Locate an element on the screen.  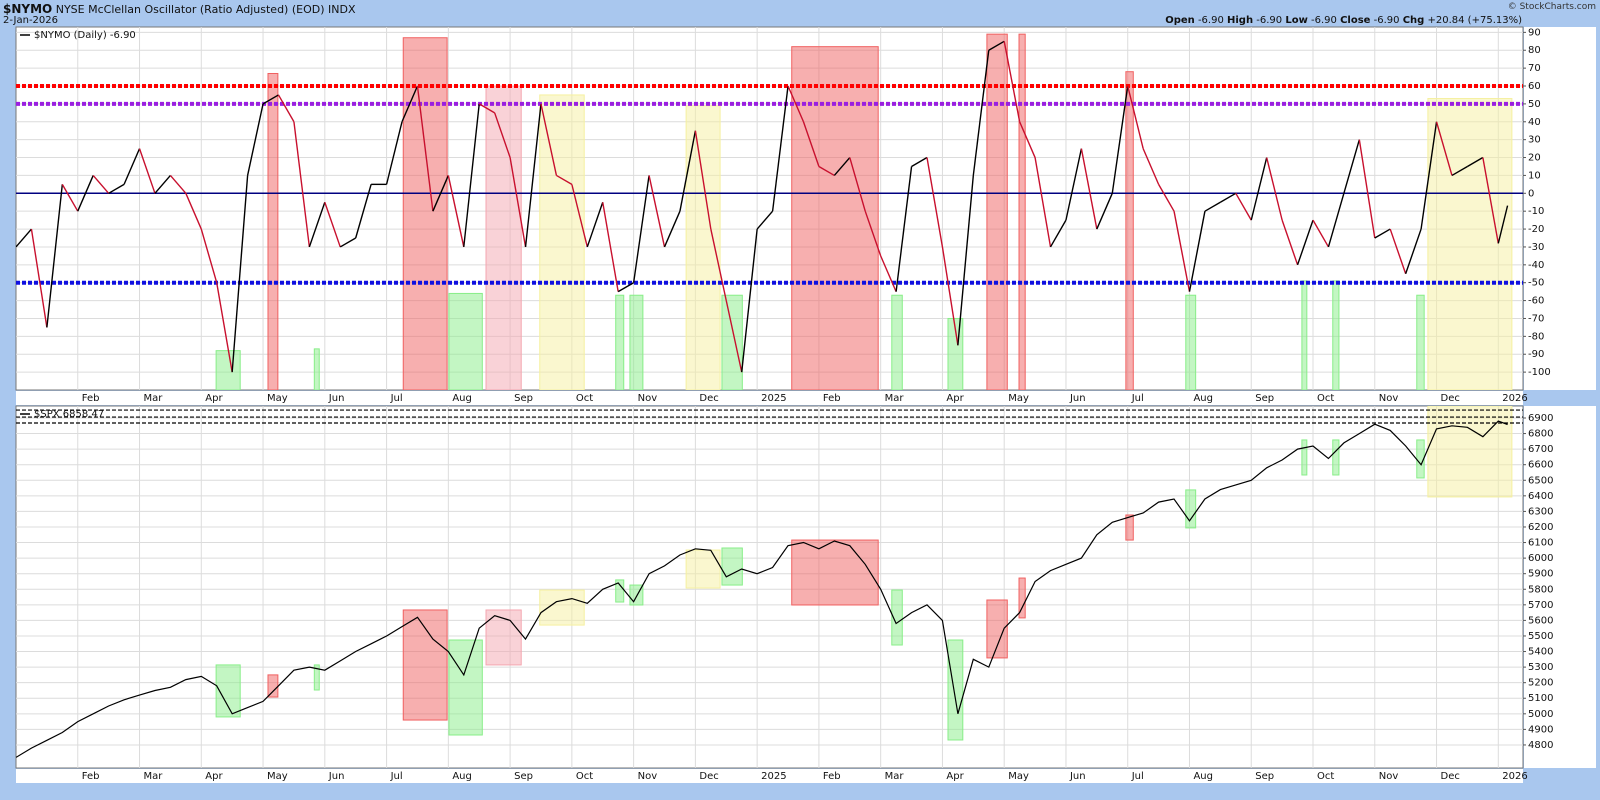
y-tick-label: -30 is located at coordinates (1536, 247).